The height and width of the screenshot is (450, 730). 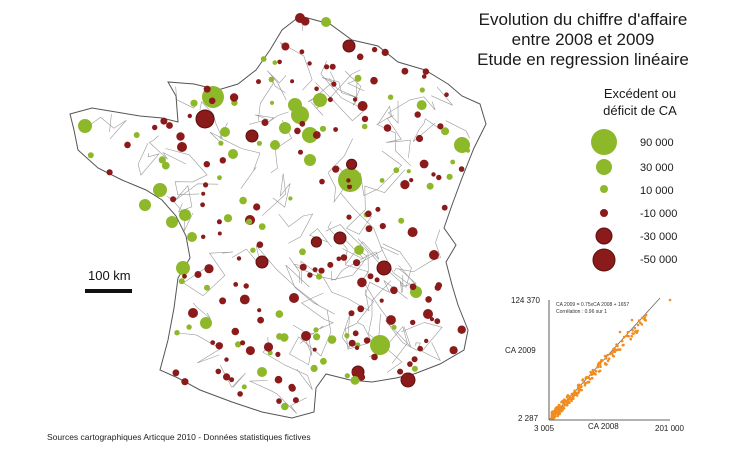 I want to click on inset-correlation: Corrélation : 0.96 sur 1, so click(x=581, y=312).